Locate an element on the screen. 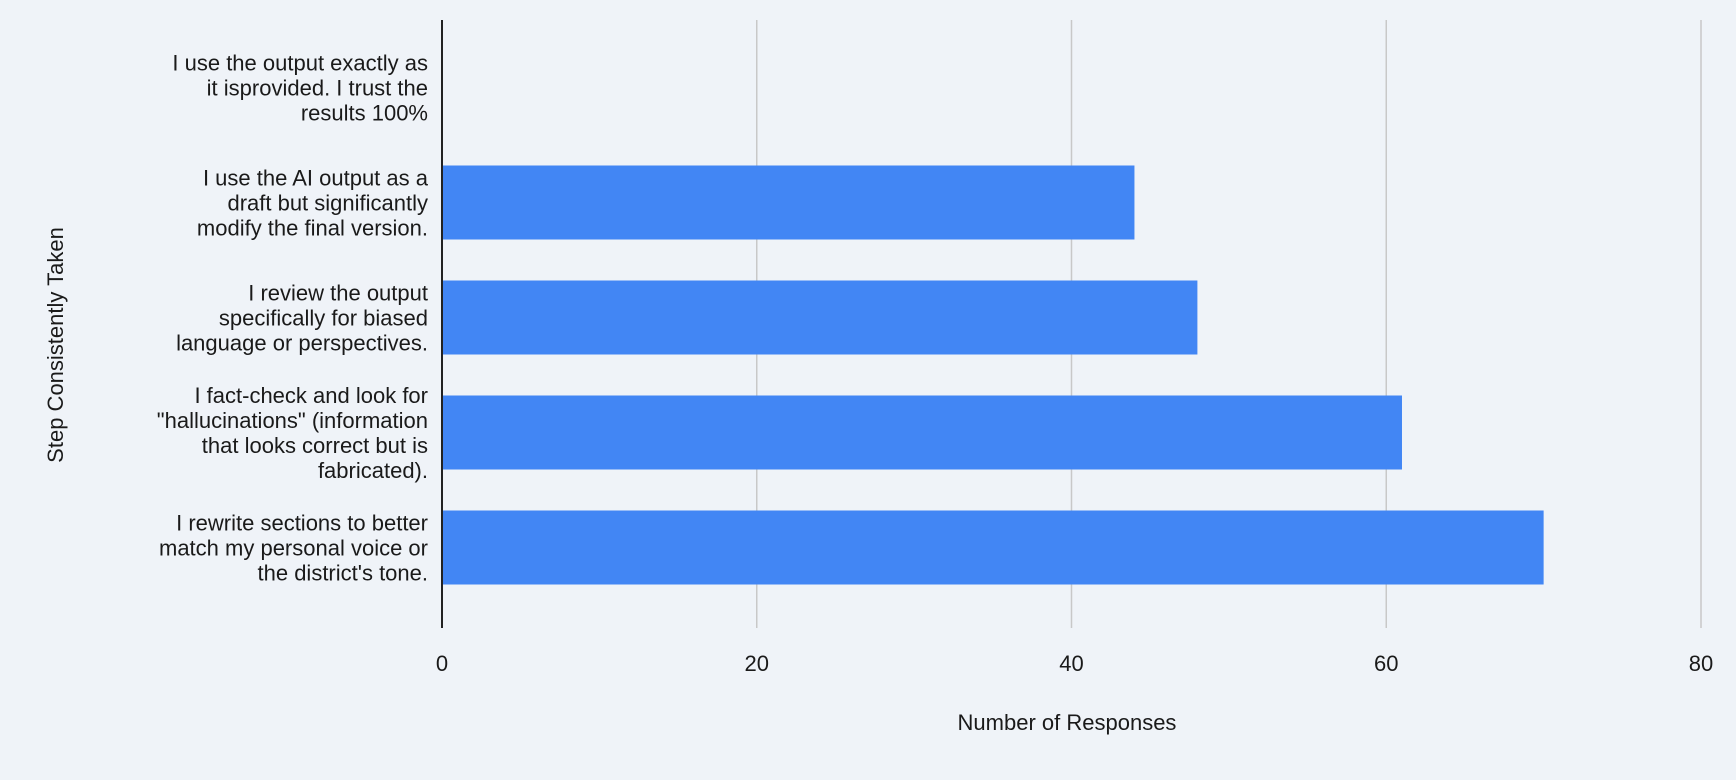  category-label-line: specifically for biased is located at coordinates (323, 318).